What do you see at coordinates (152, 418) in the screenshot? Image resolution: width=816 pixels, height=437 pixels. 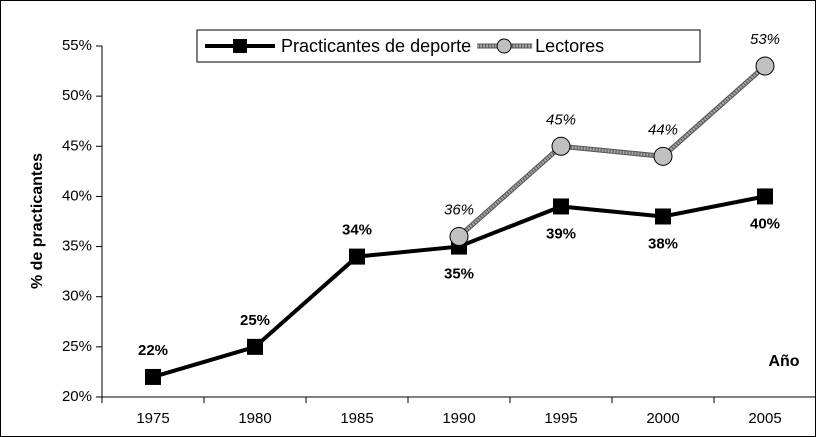 I see `x-tick-label: 1975` at bounding box center [152, 418].